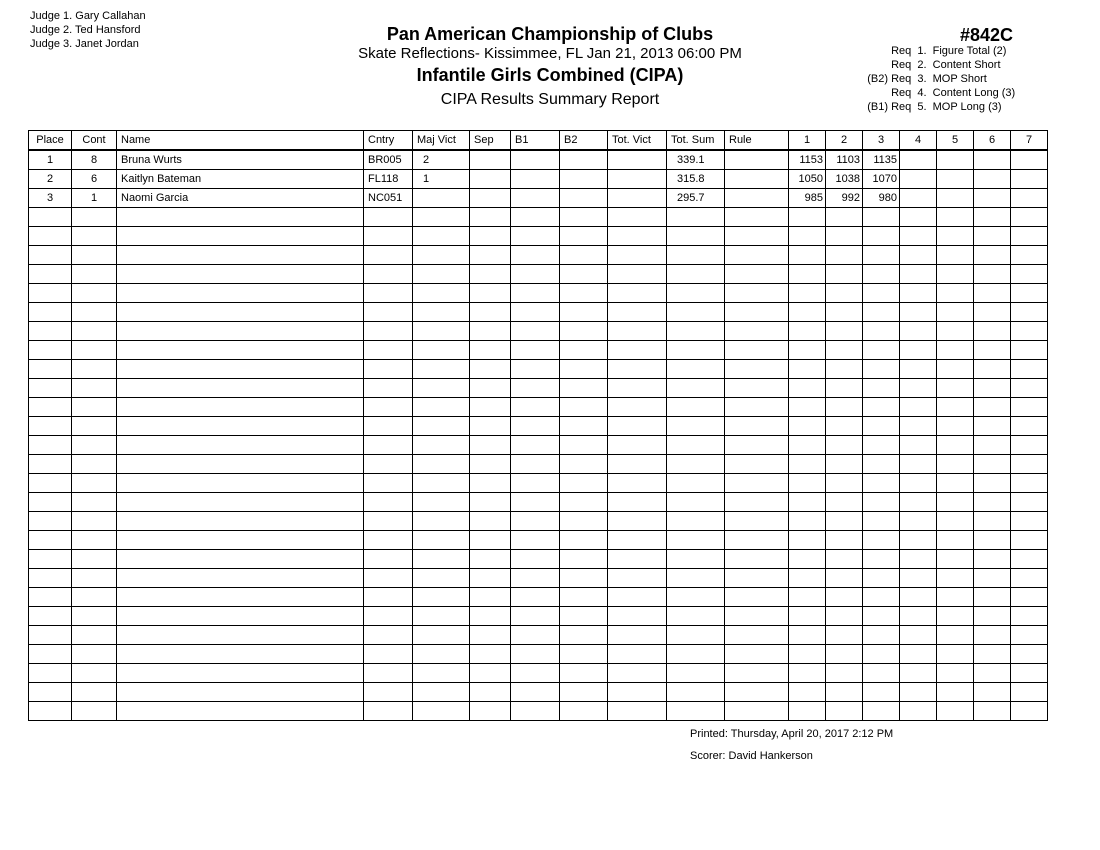  I want to click on column-header: B2, so click(583, 140).